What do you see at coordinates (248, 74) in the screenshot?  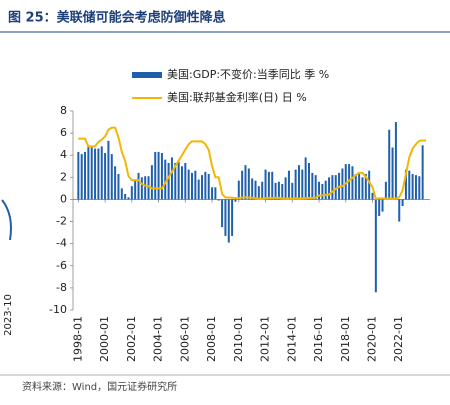 I see `legend-label: 美国:GDP:不变价:当季同比 季 %` at bounding box center [248, 74].